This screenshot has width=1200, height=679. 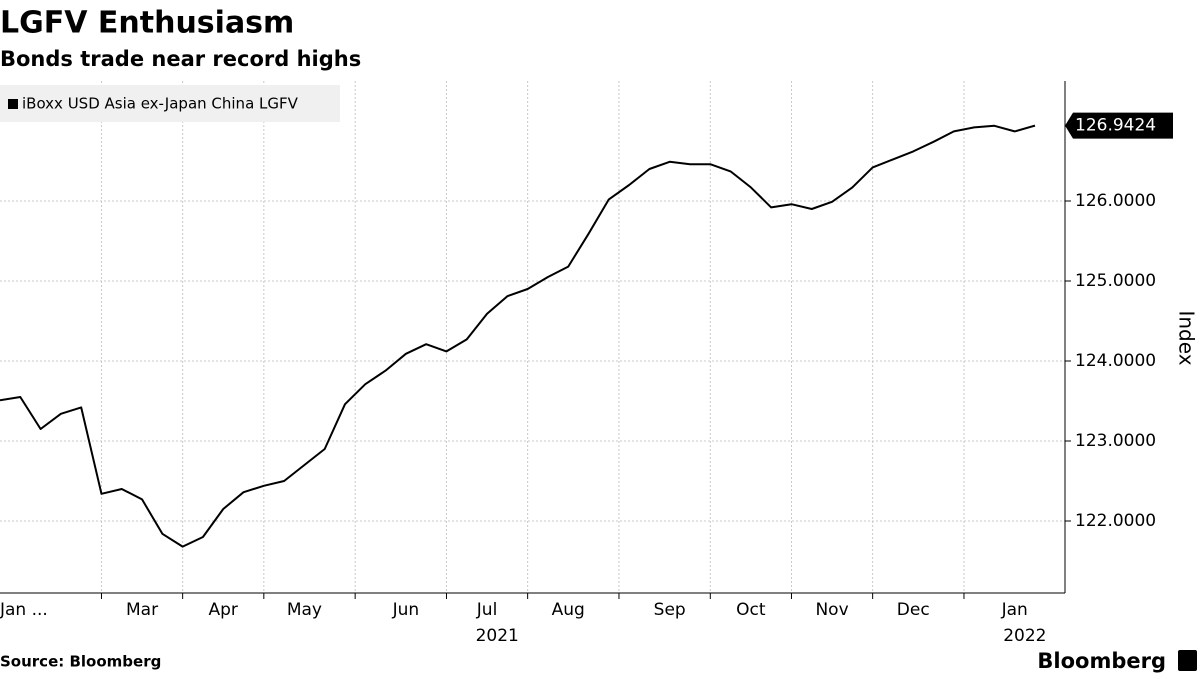 What do you see at coordinates (160, 104) in the screenshot?
I see `legend-label: iBoxx USD Asia ex-Japan China LGFV` at bounding box center [160, 104].